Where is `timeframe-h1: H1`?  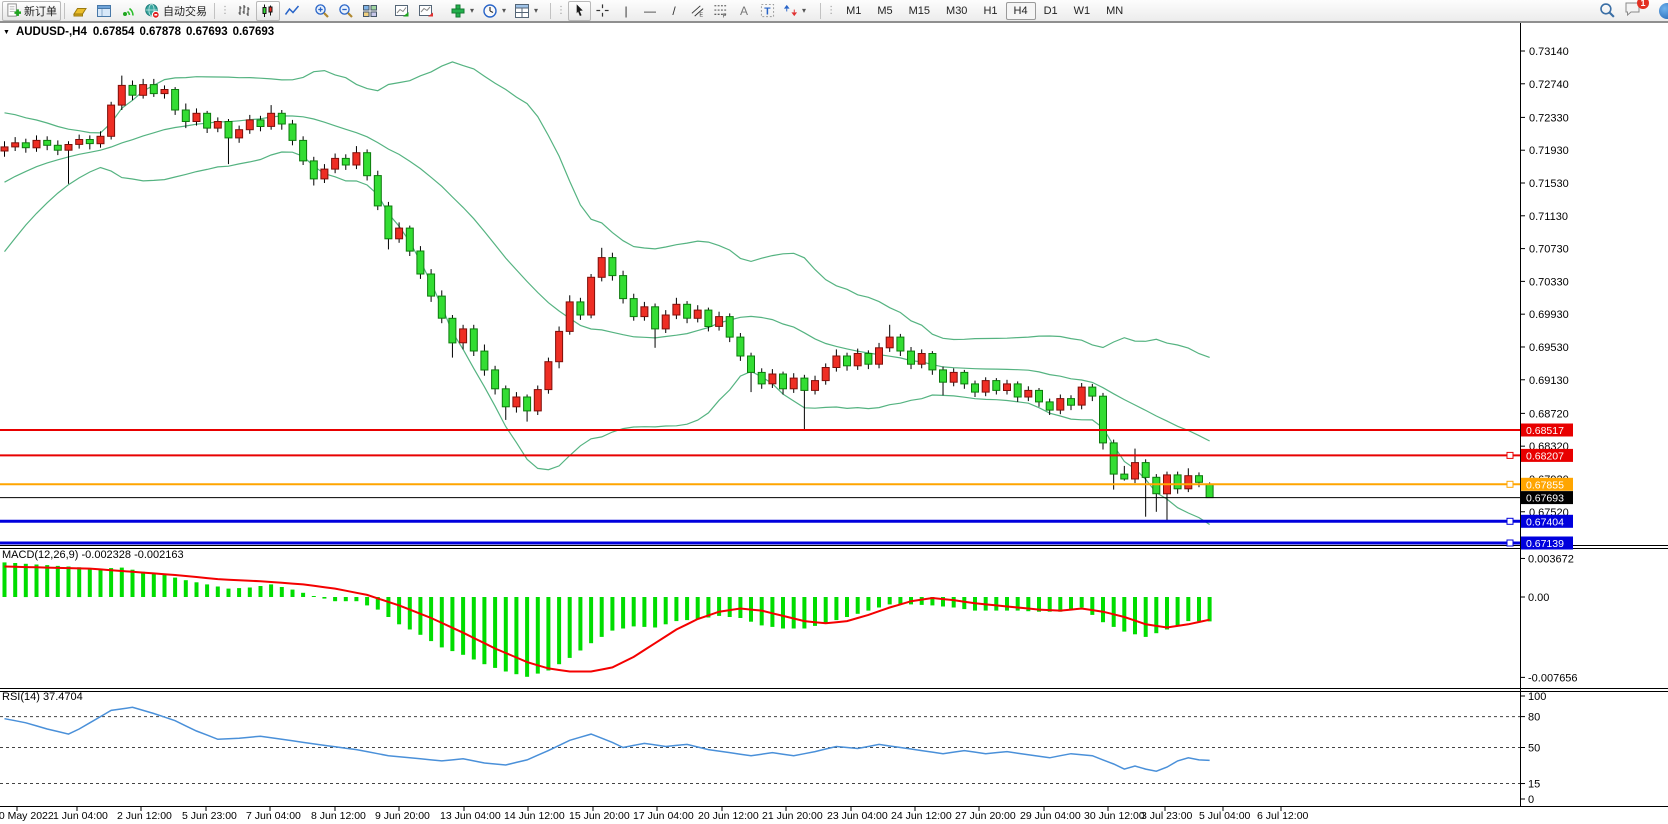 timeframe-h1: H1 is located at coordinates (990, 10).